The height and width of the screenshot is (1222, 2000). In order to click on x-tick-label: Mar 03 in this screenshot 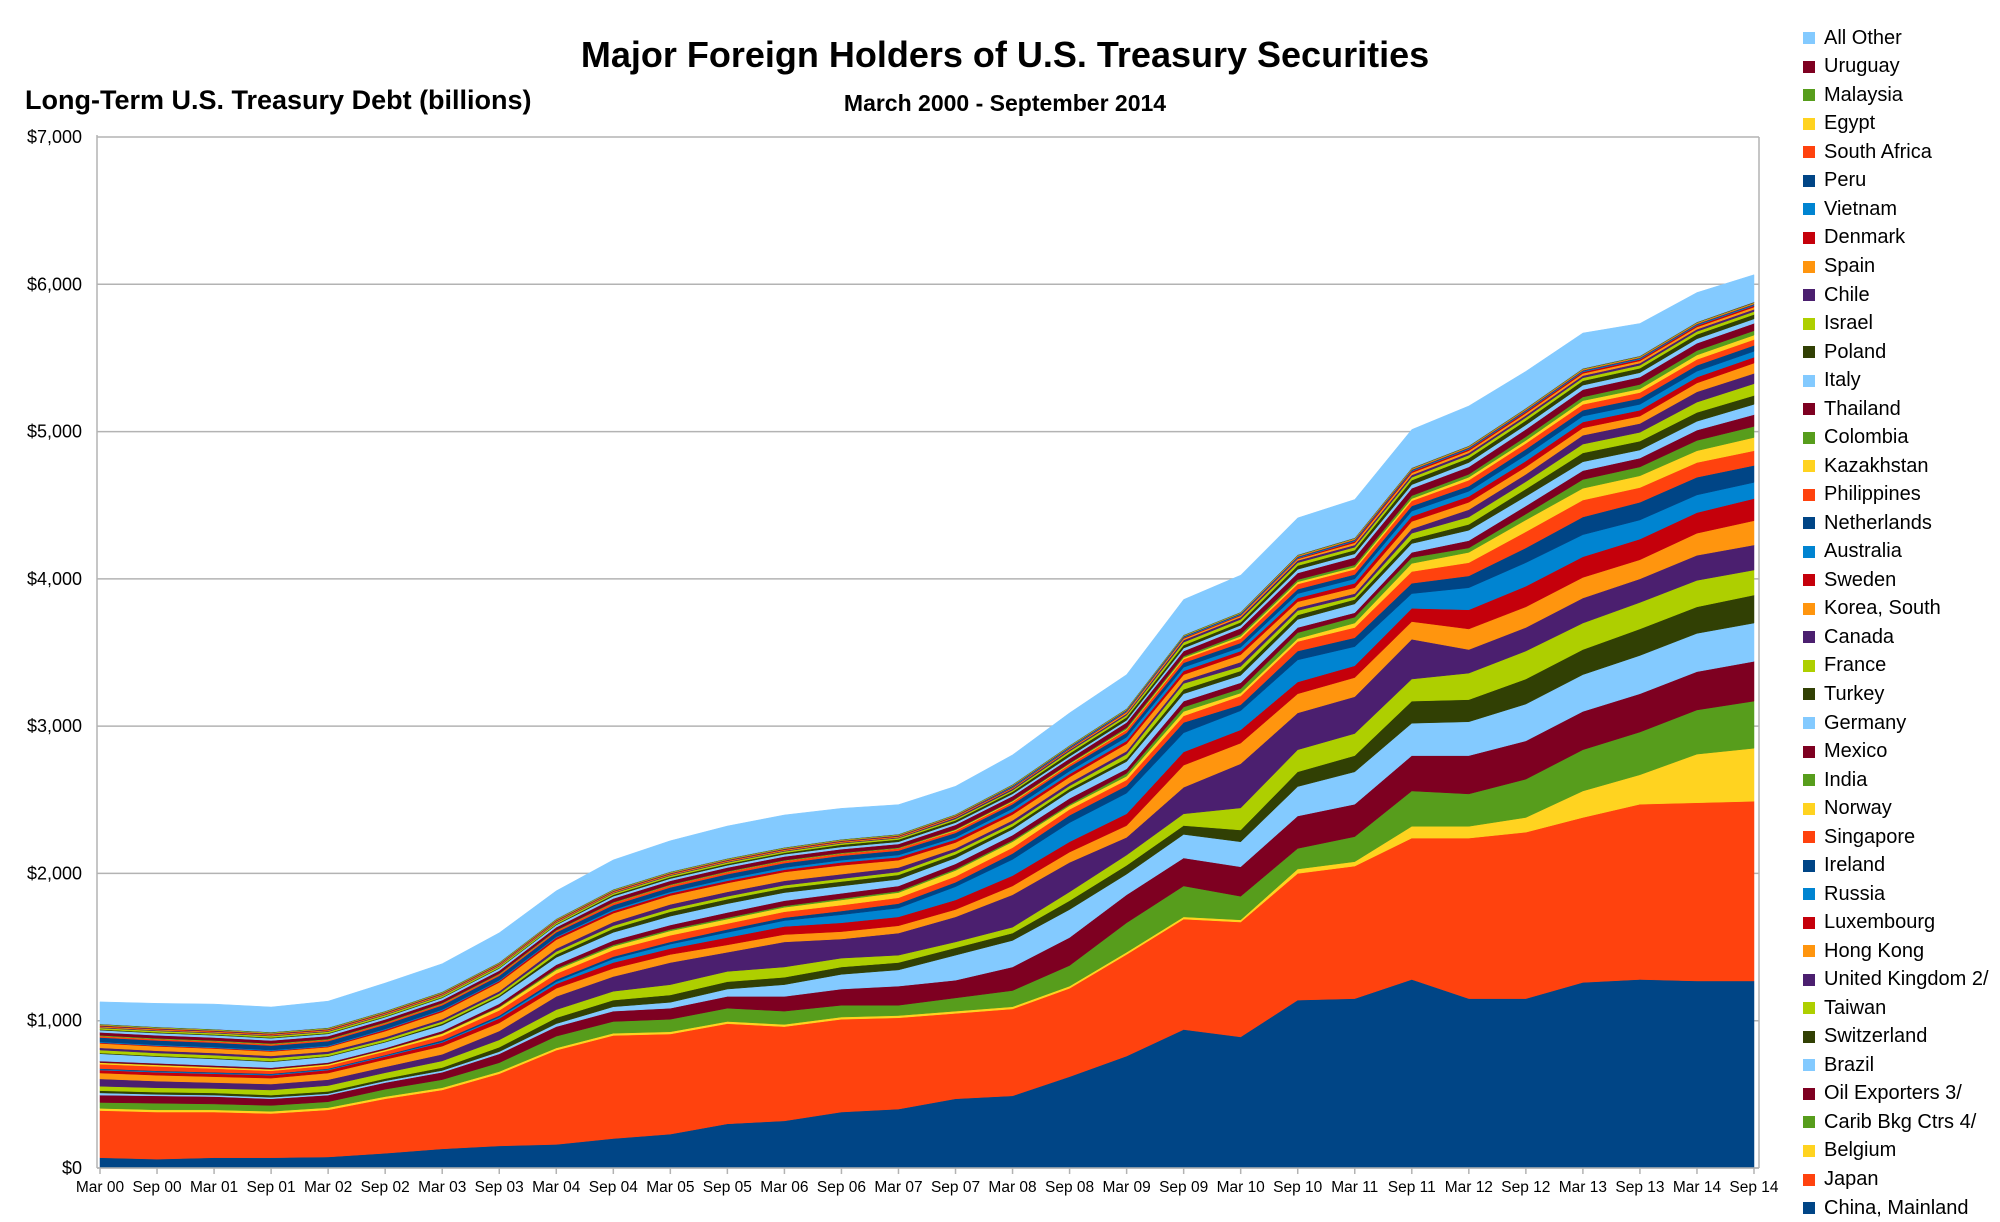, I will do `click(442, 1187)`.